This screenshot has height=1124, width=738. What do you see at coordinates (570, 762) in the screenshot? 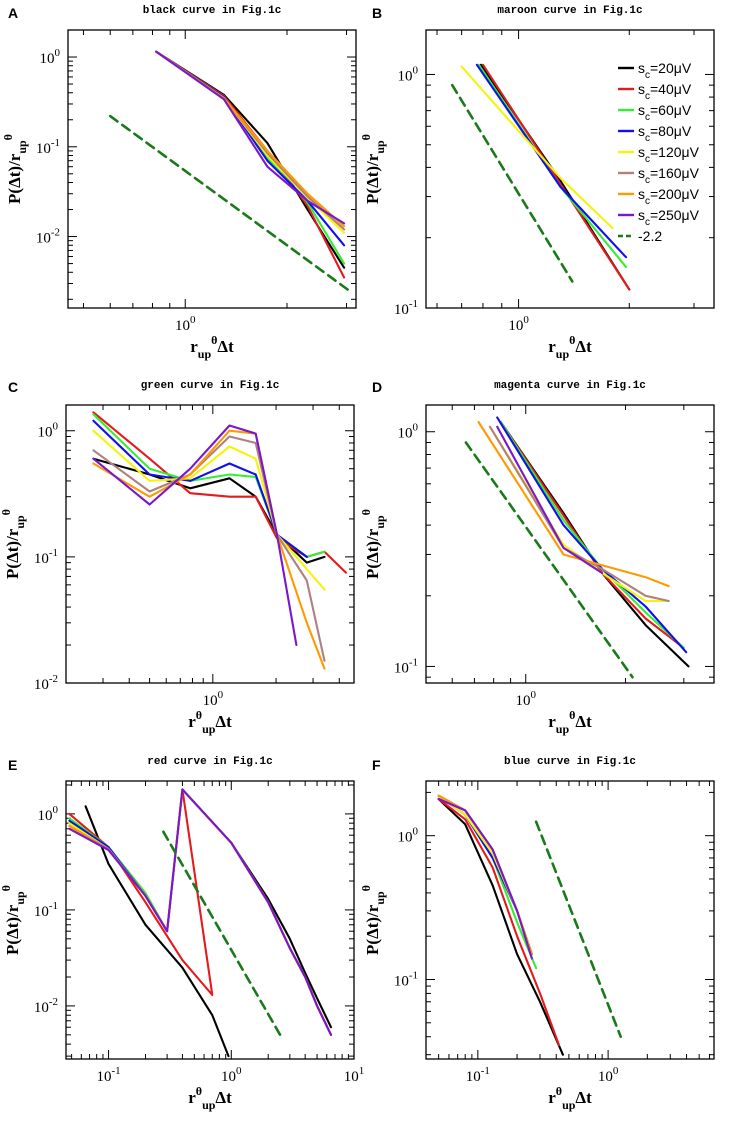
I see `panel-title: blue curve in Fig.1c` at bounding box center [570, 762].